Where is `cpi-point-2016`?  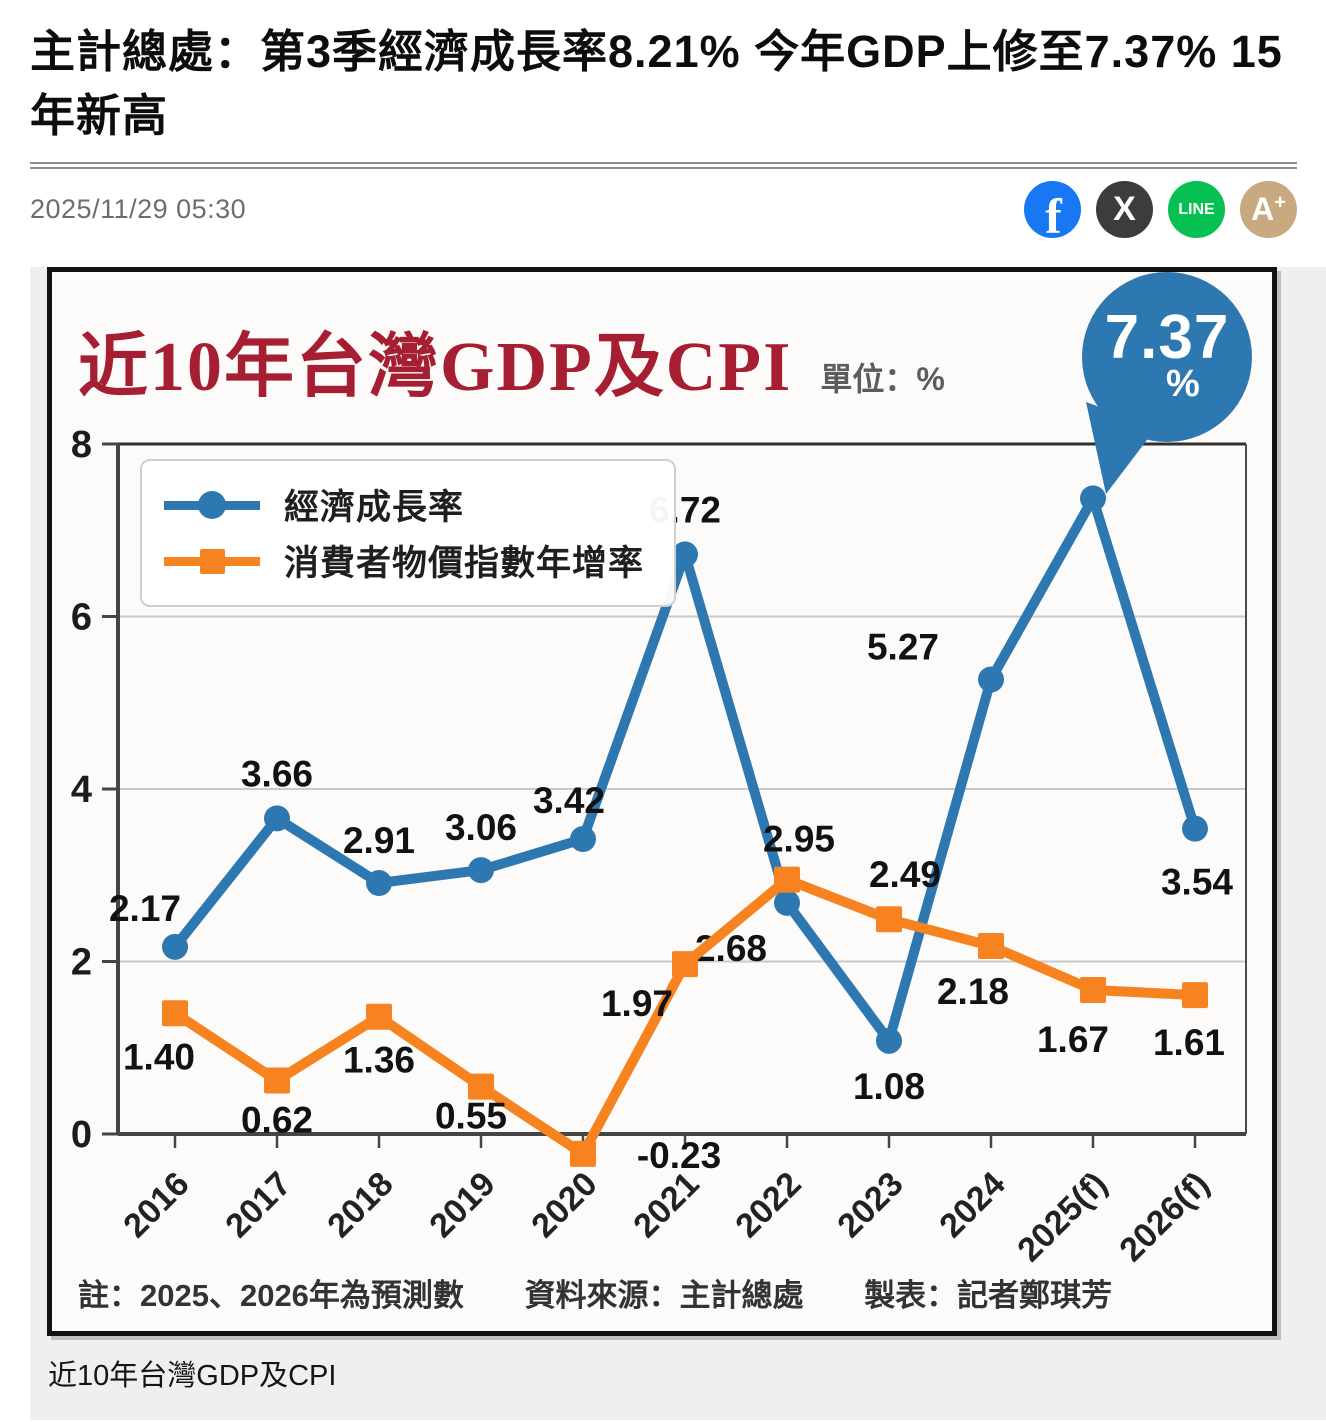 cpi-point-2016 is located at coordinates (175, 1013).